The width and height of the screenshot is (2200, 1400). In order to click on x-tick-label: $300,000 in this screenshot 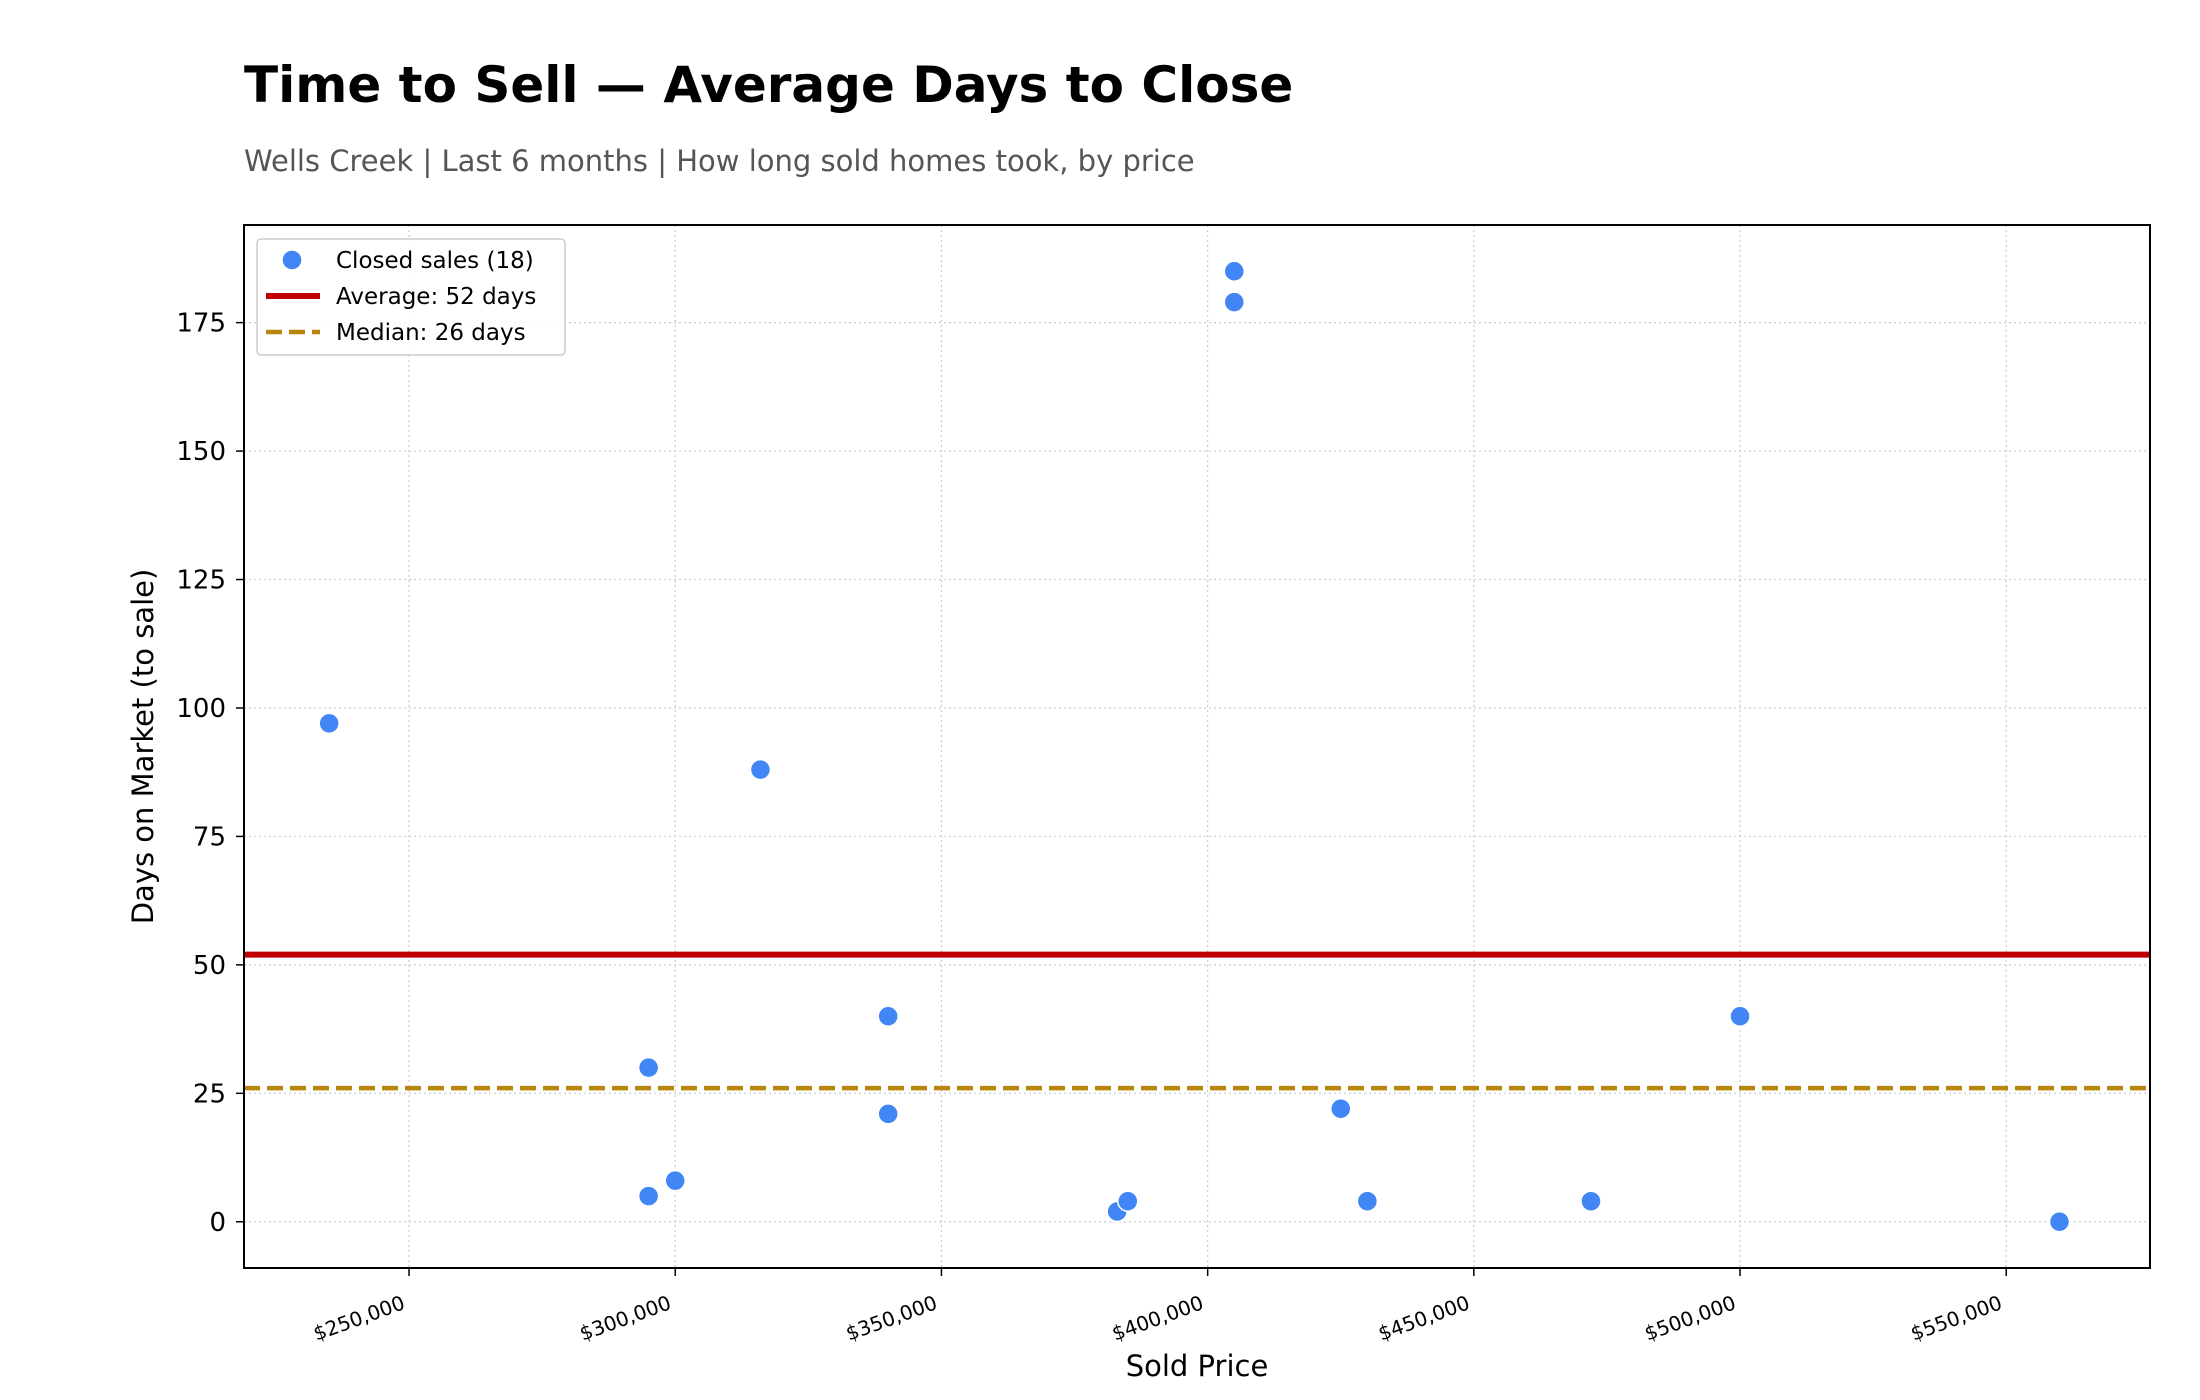, I will do `click(625, 1317)`.